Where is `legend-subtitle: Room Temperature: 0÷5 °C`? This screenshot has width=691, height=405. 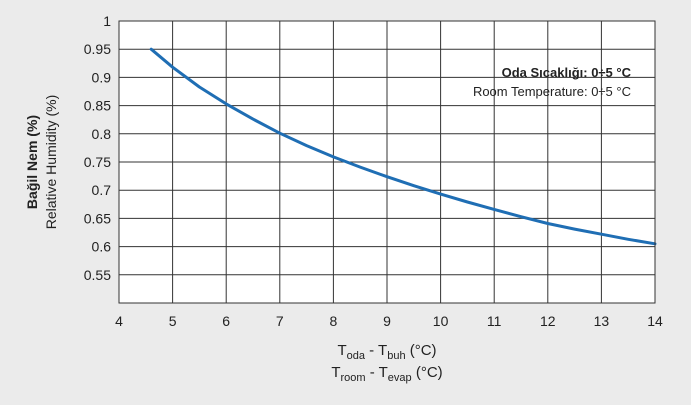 legend-subtitle: Room Temperature: 0÷5 °C is located at coordinates (552, 91).